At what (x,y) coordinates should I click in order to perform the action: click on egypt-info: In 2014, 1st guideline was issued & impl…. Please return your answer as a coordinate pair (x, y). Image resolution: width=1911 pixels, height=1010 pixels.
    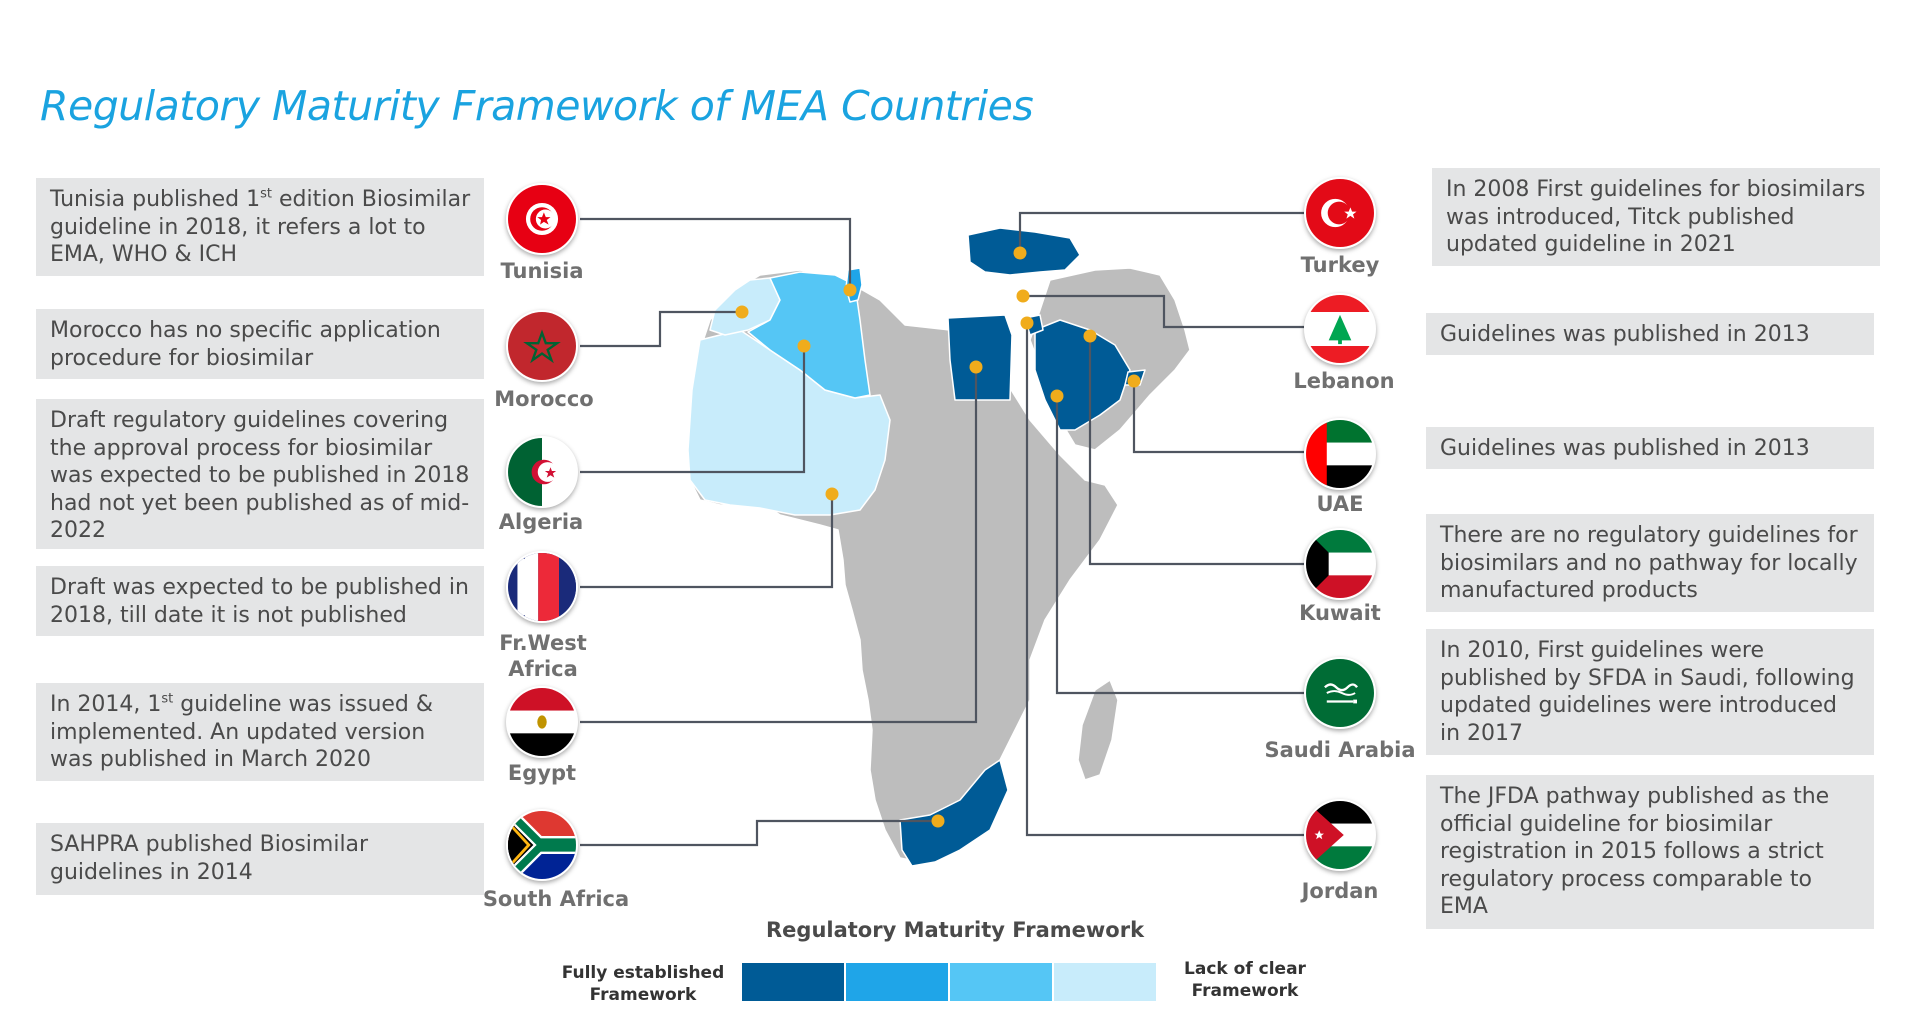
    Looking at the image, I should click on (260, 732).